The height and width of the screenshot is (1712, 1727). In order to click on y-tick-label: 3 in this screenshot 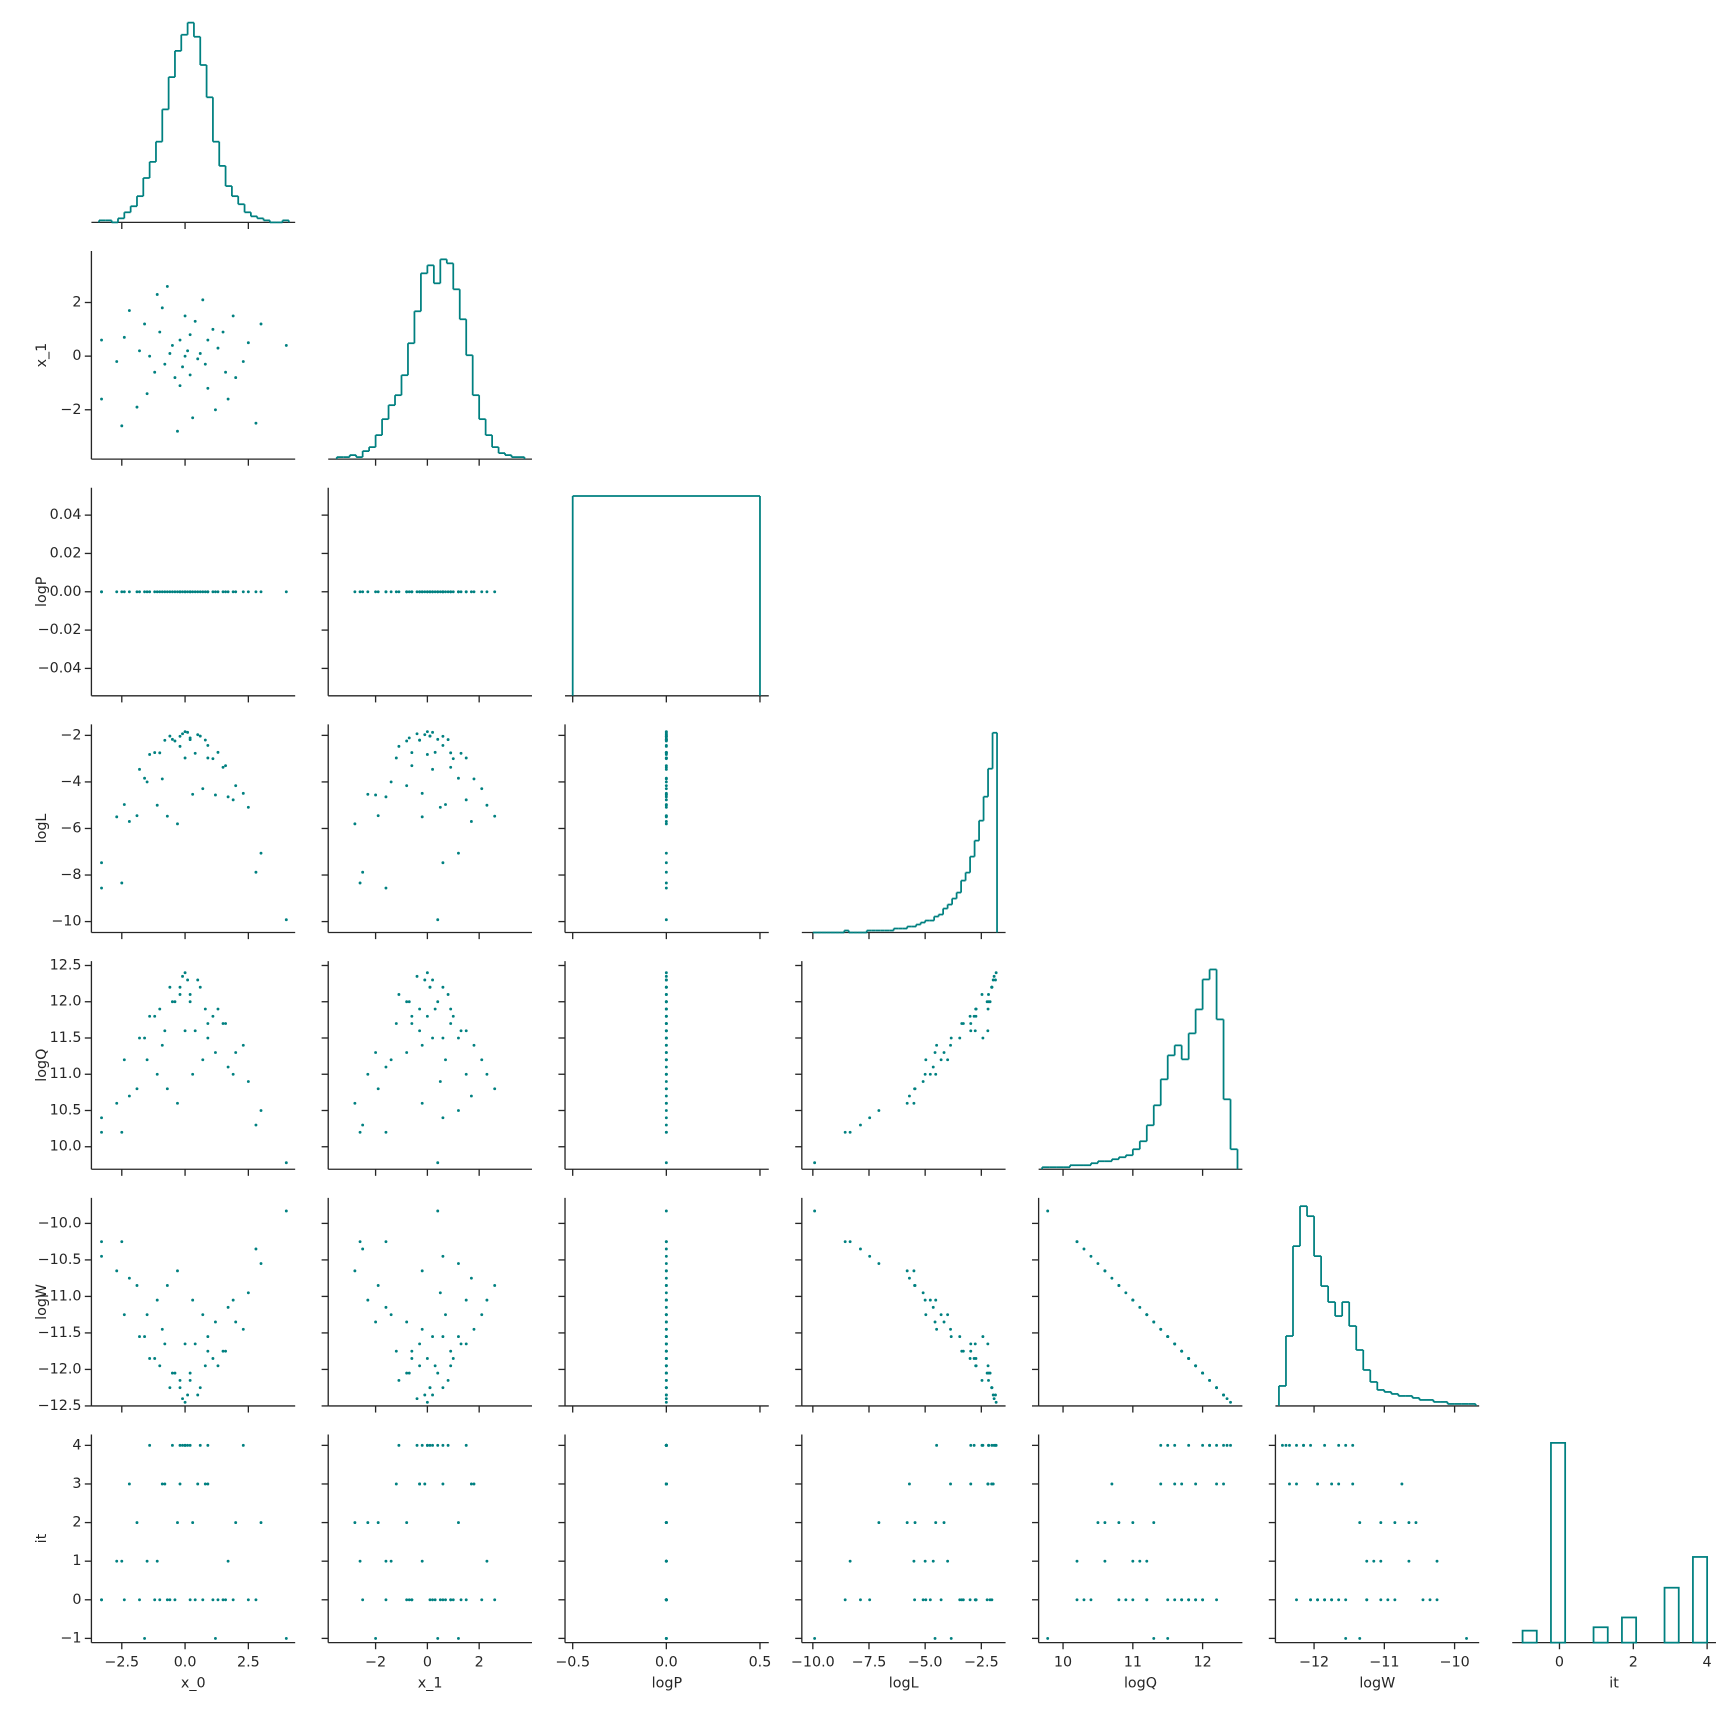, I will do `click(76, 1484)`.